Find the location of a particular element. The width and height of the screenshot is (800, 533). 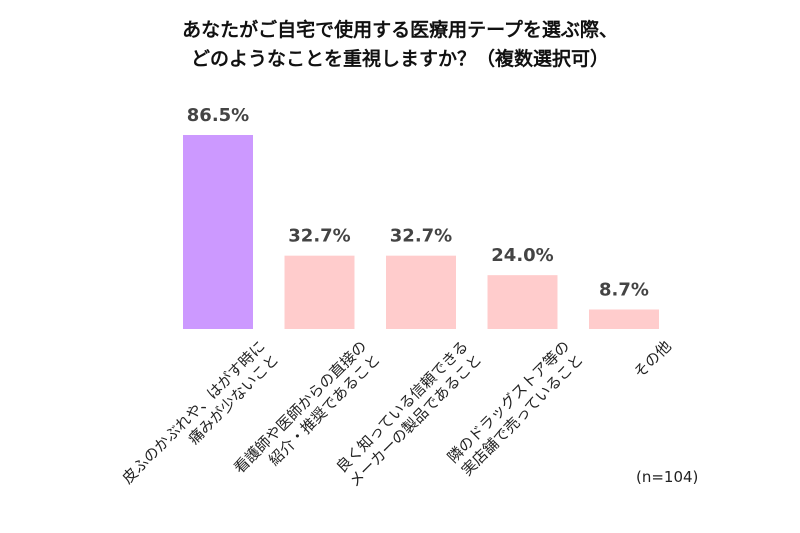

value-label-1: 86.5% is located at coordinates (218, 115).